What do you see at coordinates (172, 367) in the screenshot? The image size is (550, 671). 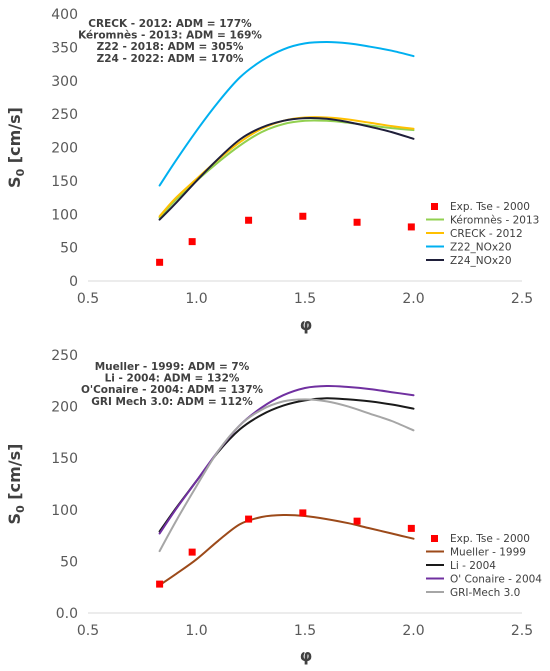 I see `adm-annotation: Mueller - 1999: ADM = 7%` at bounding box center [172, 367].